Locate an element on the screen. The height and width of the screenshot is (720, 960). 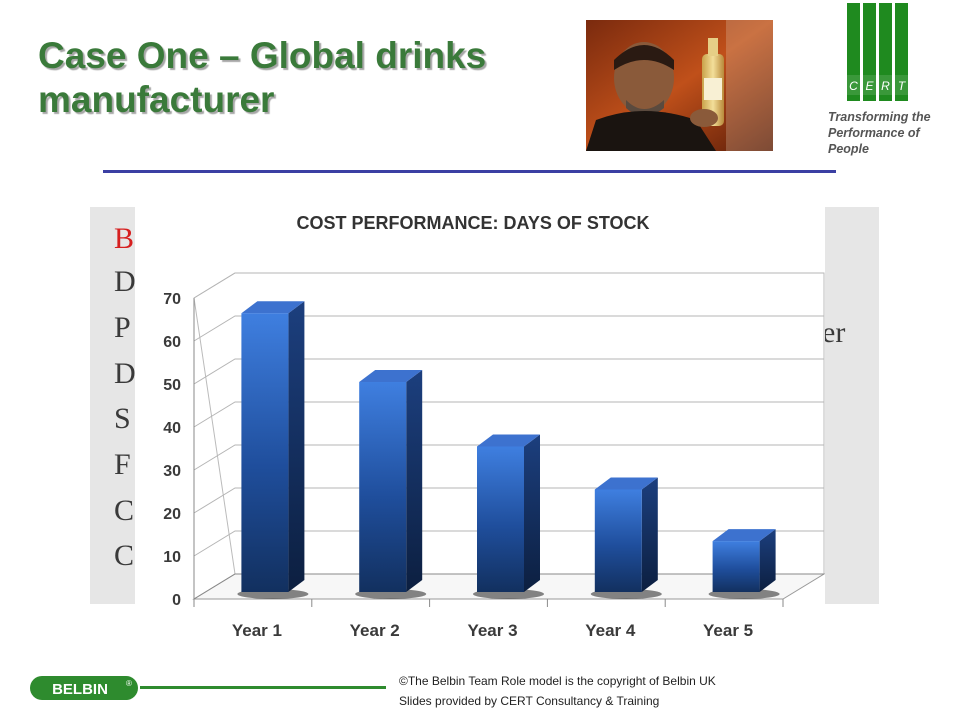
x-tick-label: Year 2 is located at coordinates (375, 630).